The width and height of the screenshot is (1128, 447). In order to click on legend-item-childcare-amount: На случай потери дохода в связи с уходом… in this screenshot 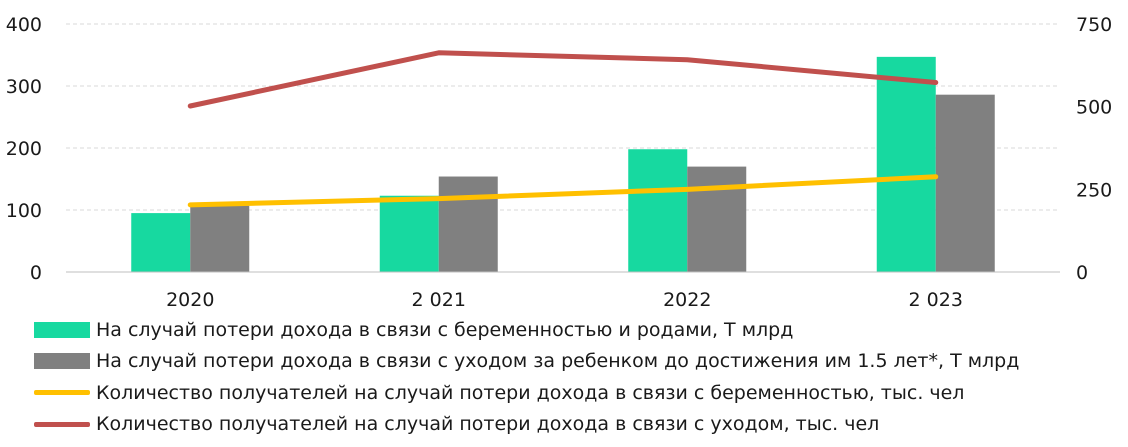, I will do `click(579, 362)`.